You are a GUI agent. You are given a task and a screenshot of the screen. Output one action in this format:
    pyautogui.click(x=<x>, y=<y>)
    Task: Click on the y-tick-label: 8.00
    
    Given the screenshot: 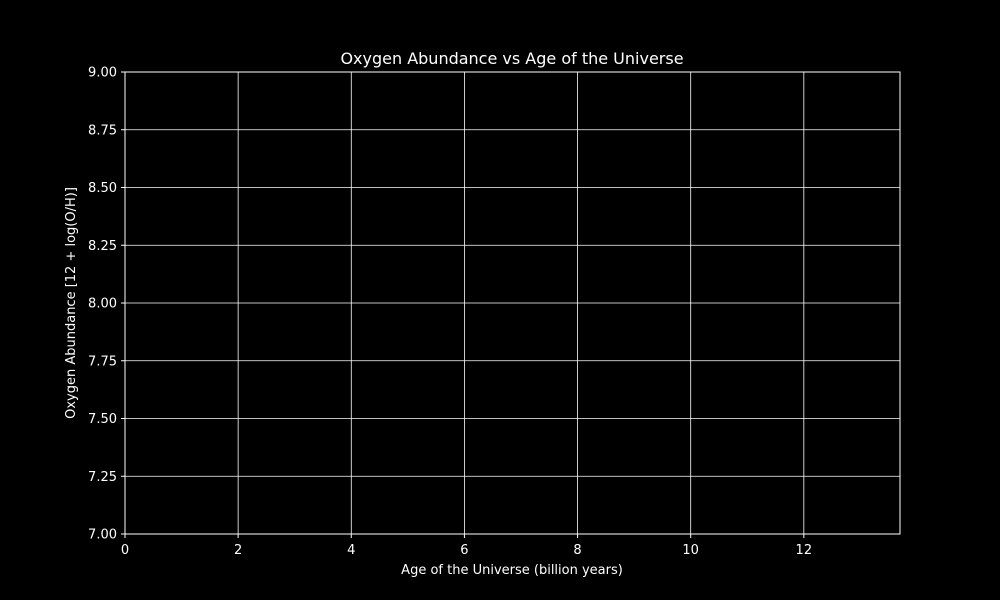 What is the action you would take?
    pyautogui.click(x=102, y=304)
    